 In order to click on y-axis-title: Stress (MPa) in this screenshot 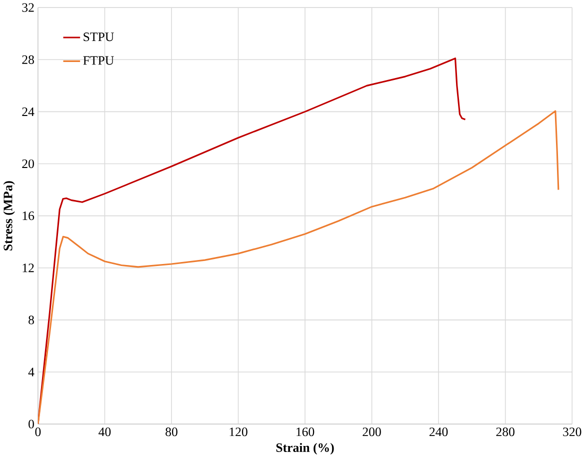, I will do `click(9, 215)`.